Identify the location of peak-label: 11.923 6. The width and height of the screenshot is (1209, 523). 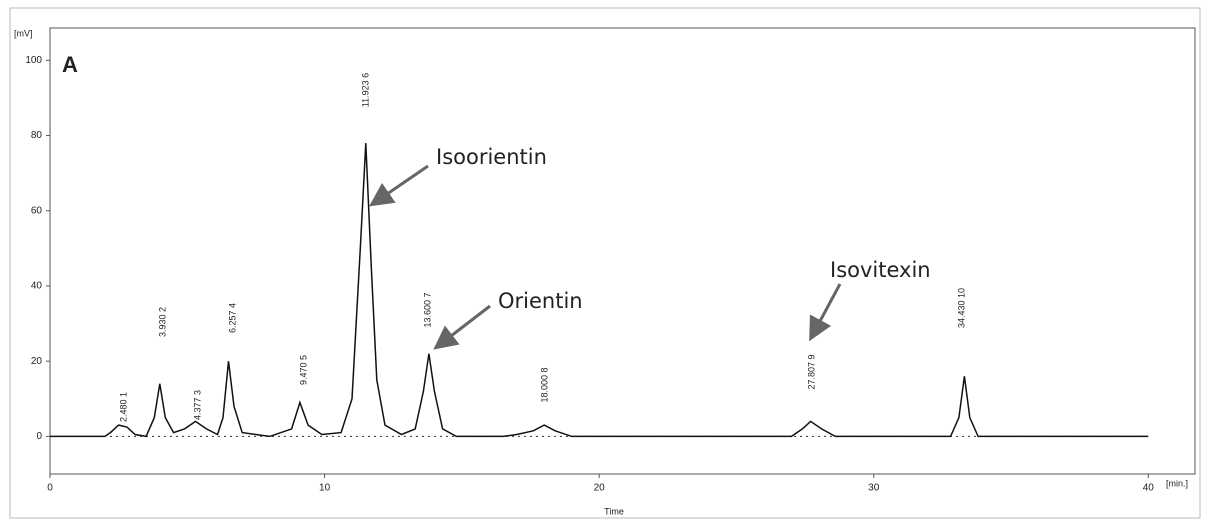
(365, 90).